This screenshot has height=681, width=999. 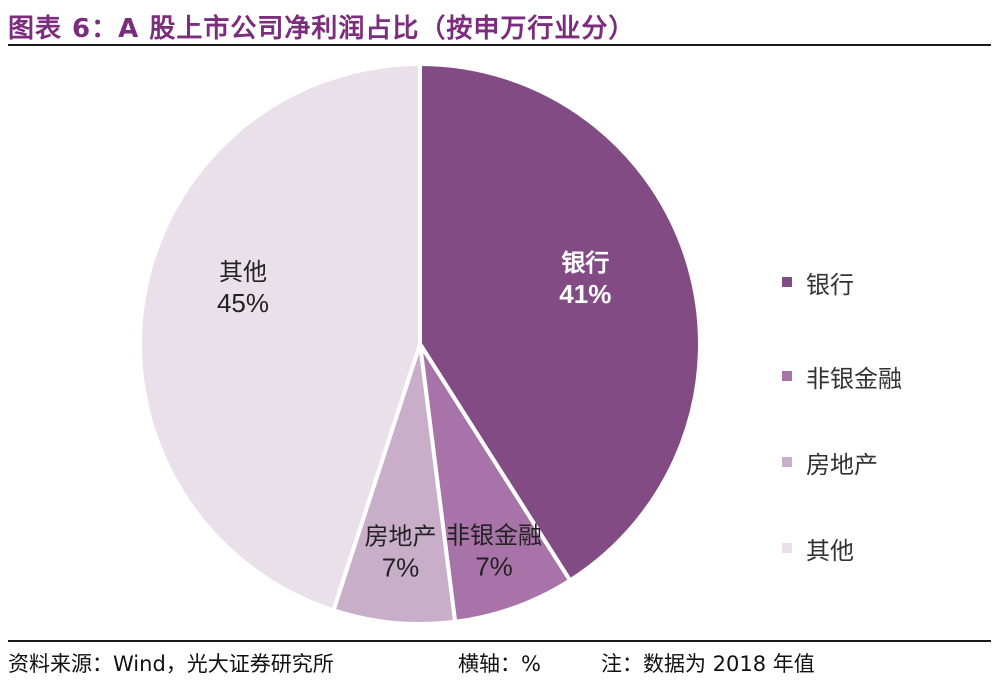 What do you see at coordinates (585, 263) in the screenshot?
I see `slice-category-label: 银行` at bounding box center [585, 263].